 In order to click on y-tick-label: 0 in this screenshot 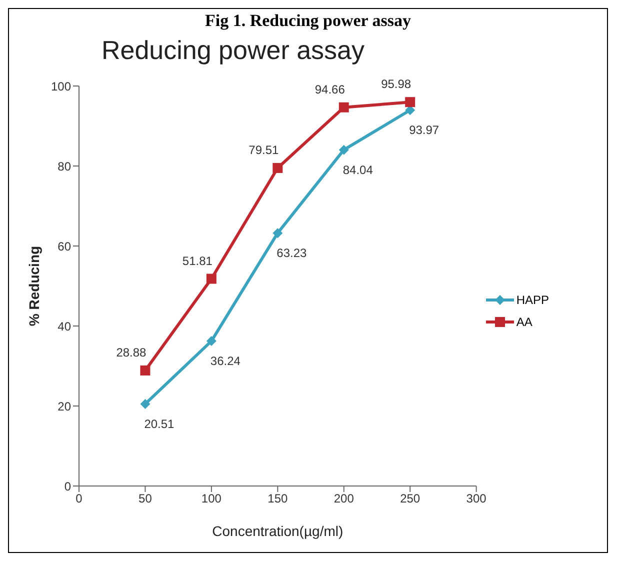, I will do `click(68, 486)`.